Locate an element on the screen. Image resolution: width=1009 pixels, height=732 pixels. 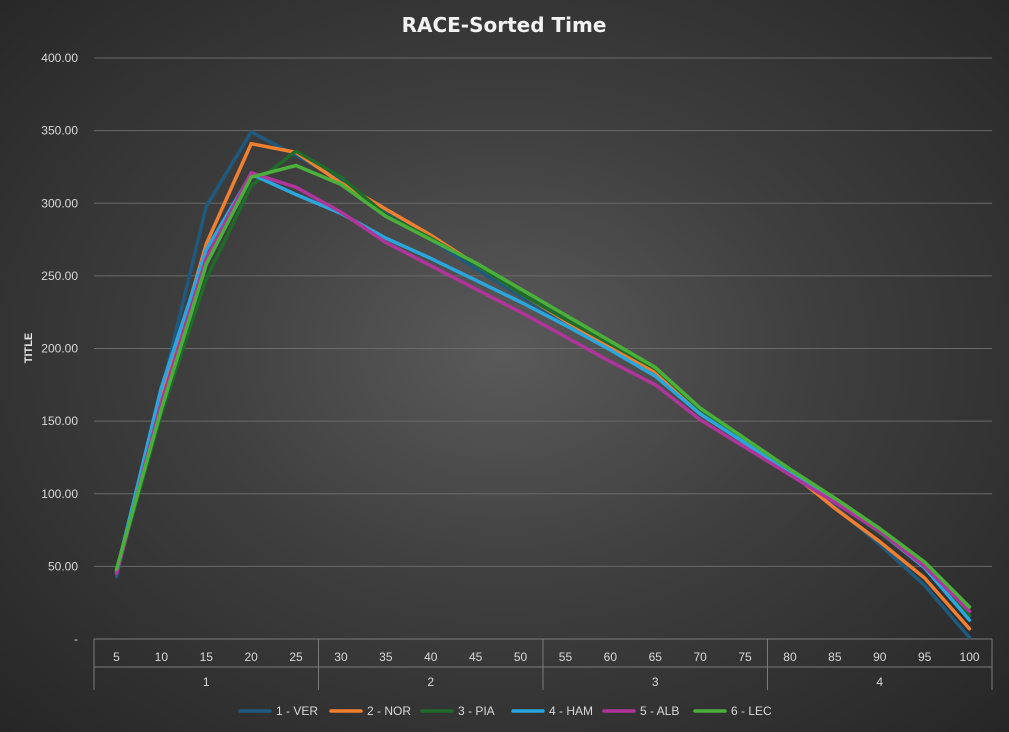
legend-label: 4 - HAM is located at coordinates (571, 711).